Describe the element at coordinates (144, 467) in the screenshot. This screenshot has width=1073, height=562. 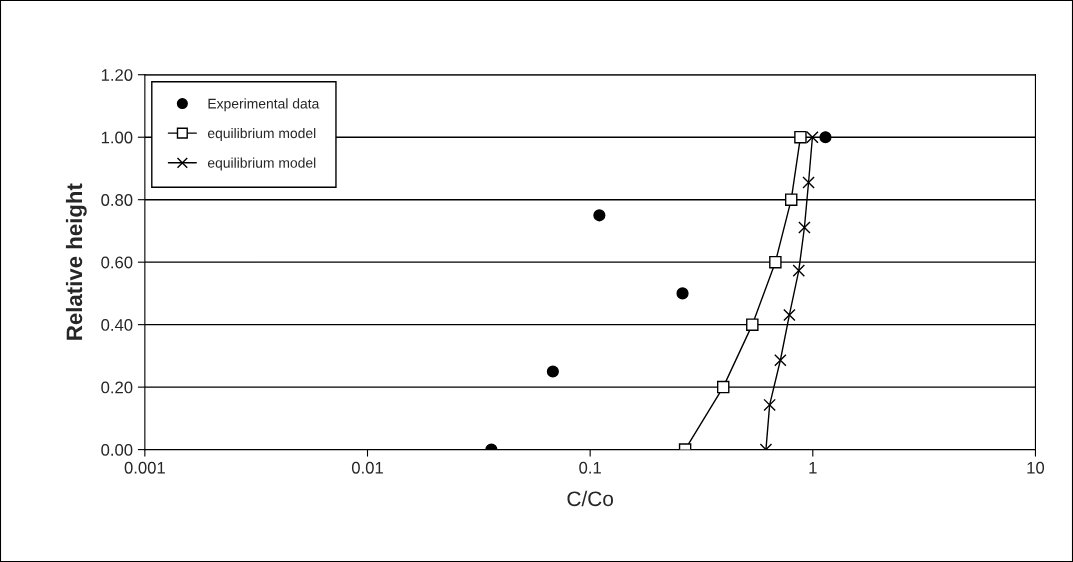
I see `x-tick-label: 0.001` at that location.